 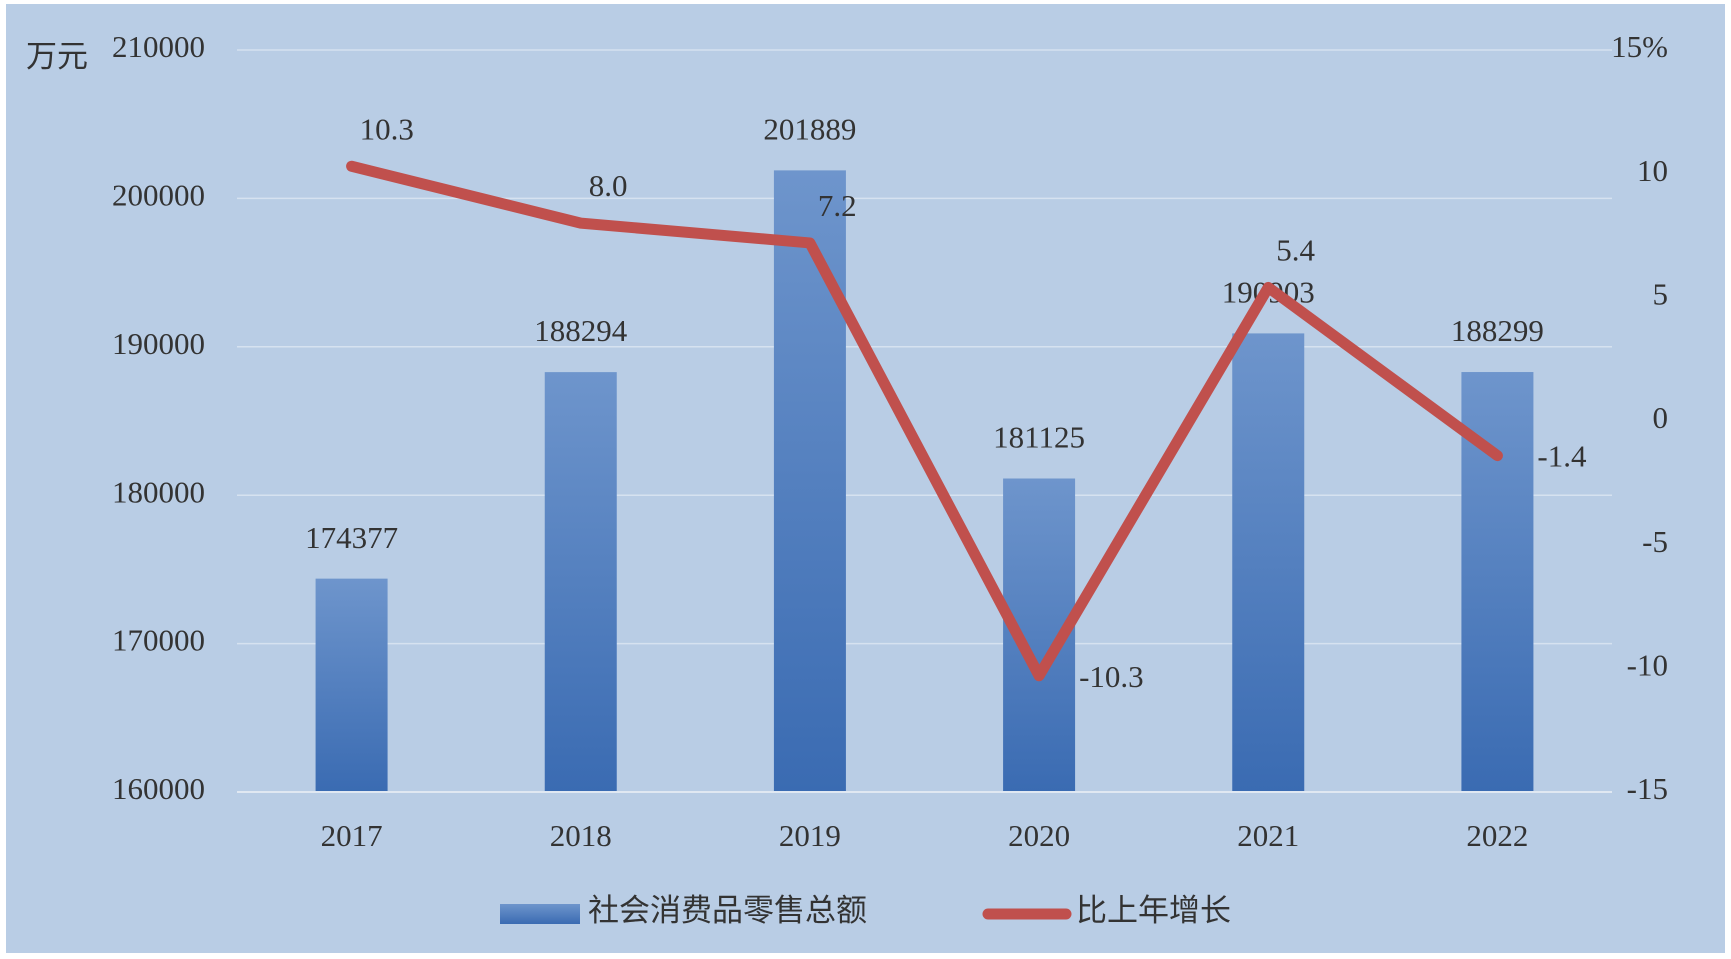 What do you see at coordinates (581, 330) in the screenshot?
I see `bar-value-label: 188294` at bounding box center [581, 330].